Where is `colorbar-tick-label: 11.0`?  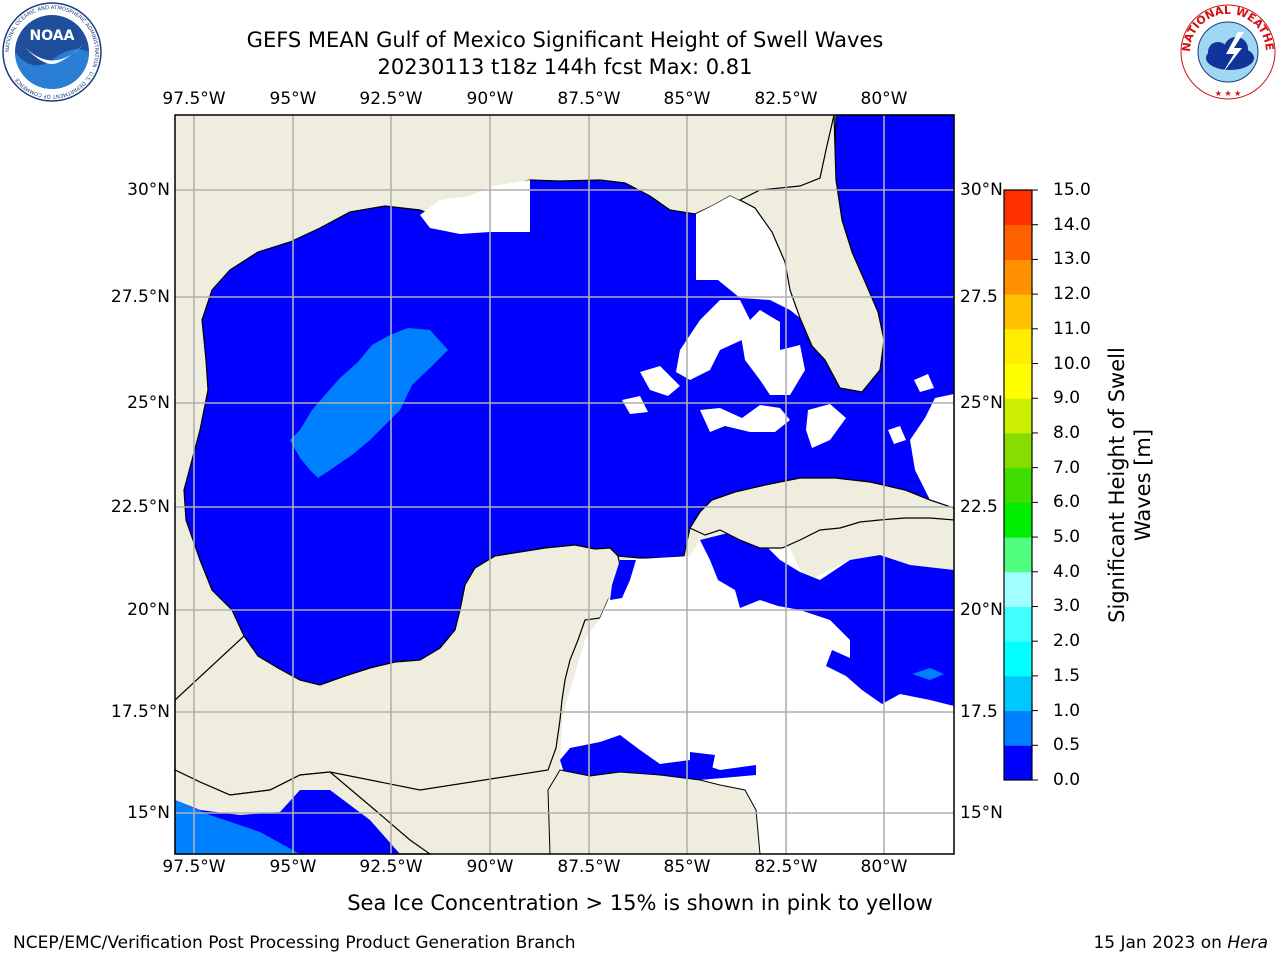
colorbar-tick-label: 11.0 is located at coordinates (1072, 328).